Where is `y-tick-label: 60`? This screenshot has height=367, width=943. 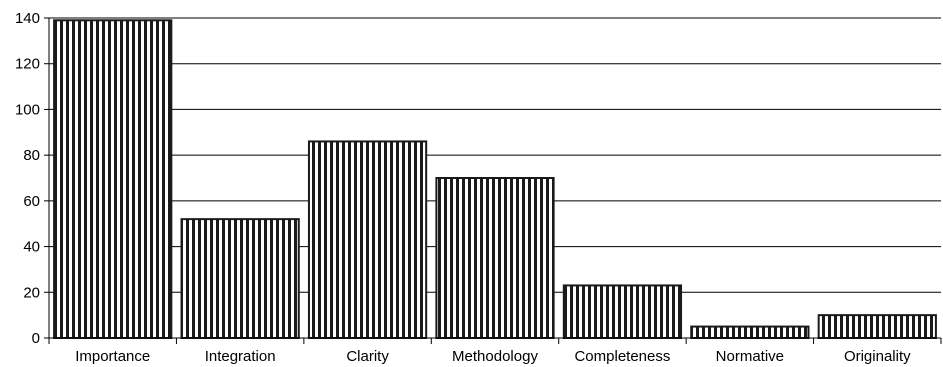
y-tick-label: 60 is located at coordinates (31, 201).